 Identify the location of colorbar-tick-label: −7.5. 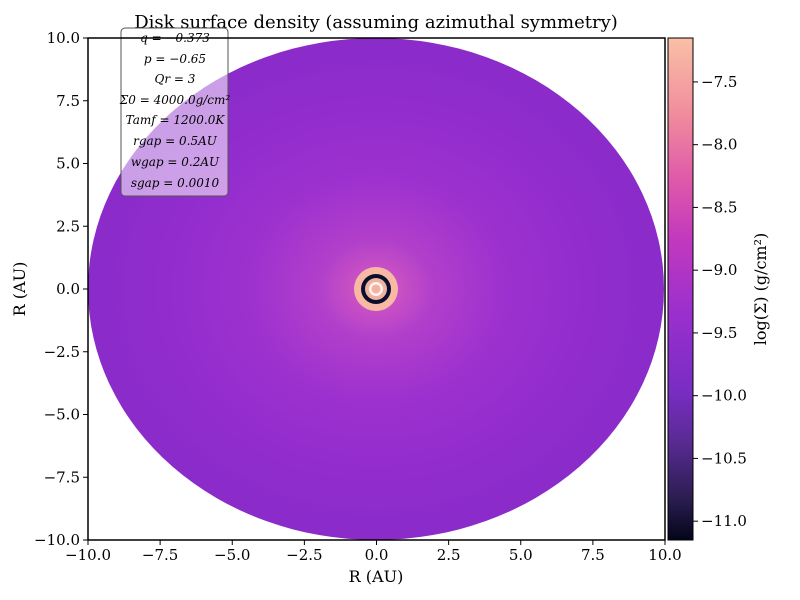
(719, 82).